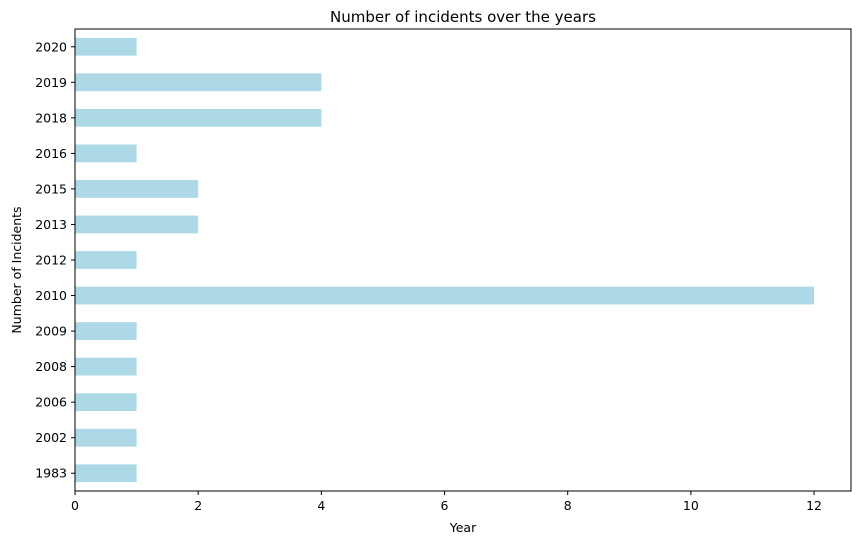 The image size is (859, 549). Describe the element at coordinates (51, 473) in the screenshot. I see `y-tick-label-1983: 1983` at that location.